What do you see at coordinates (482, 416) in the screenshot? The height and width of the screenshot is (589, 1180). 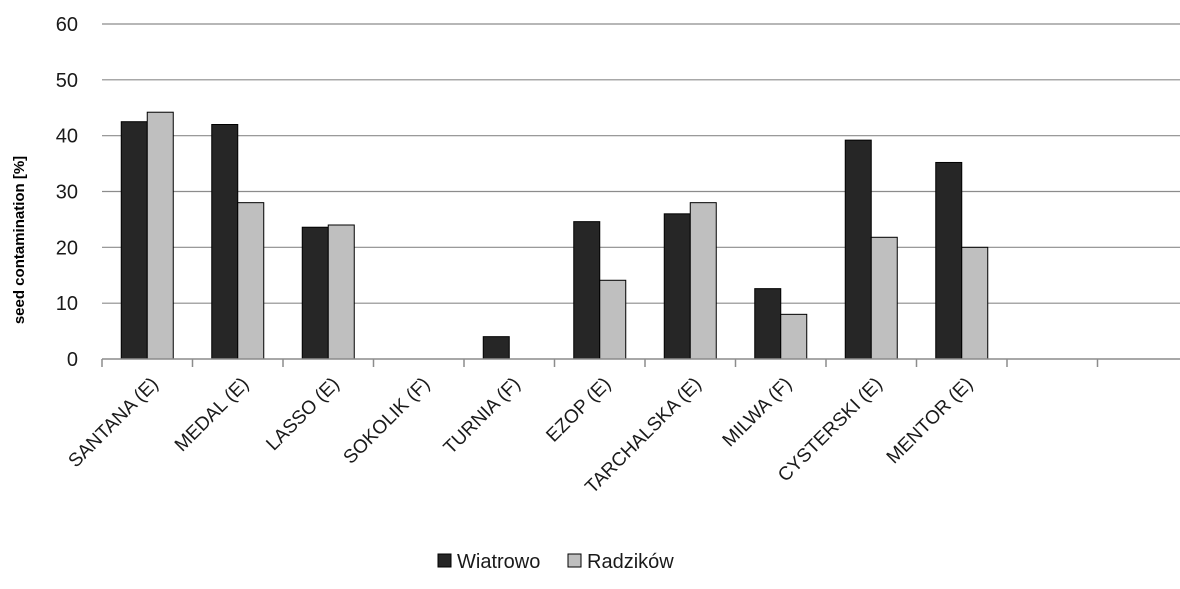 I see `x-tick-label-4: TURNIA (F)` at bounding box center [482, 416].